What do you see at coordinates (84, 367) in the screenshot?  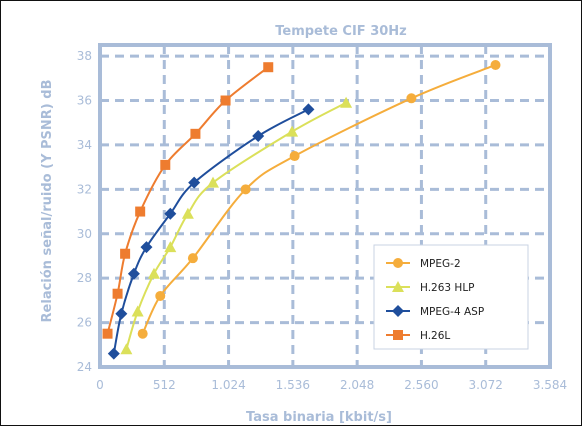 I see `y-tick-label: 24` at bounding box center [84, 367].